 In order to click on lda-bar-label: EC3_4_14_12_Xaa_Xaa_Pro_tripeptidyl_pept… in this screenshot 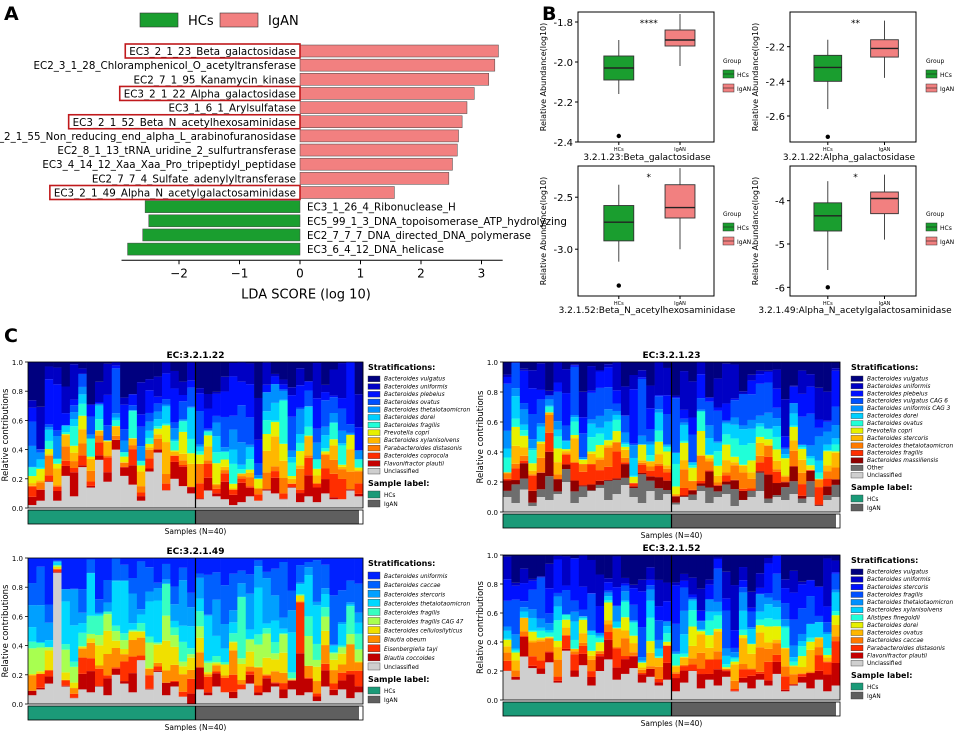, I will do `click(169, 165)`.